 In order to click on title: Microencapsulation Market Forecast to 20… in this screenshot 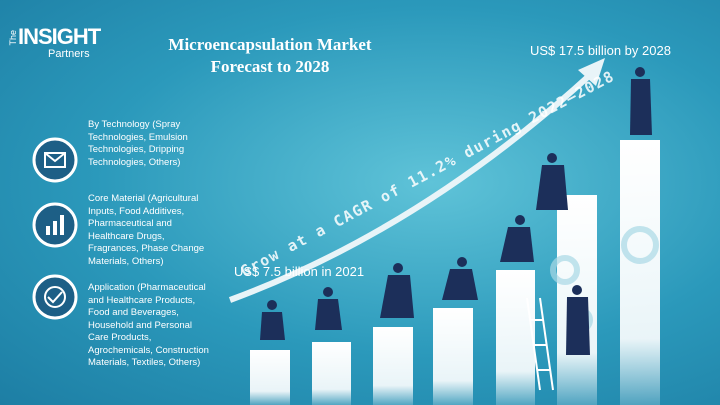, I will do `click(270, 56)`.